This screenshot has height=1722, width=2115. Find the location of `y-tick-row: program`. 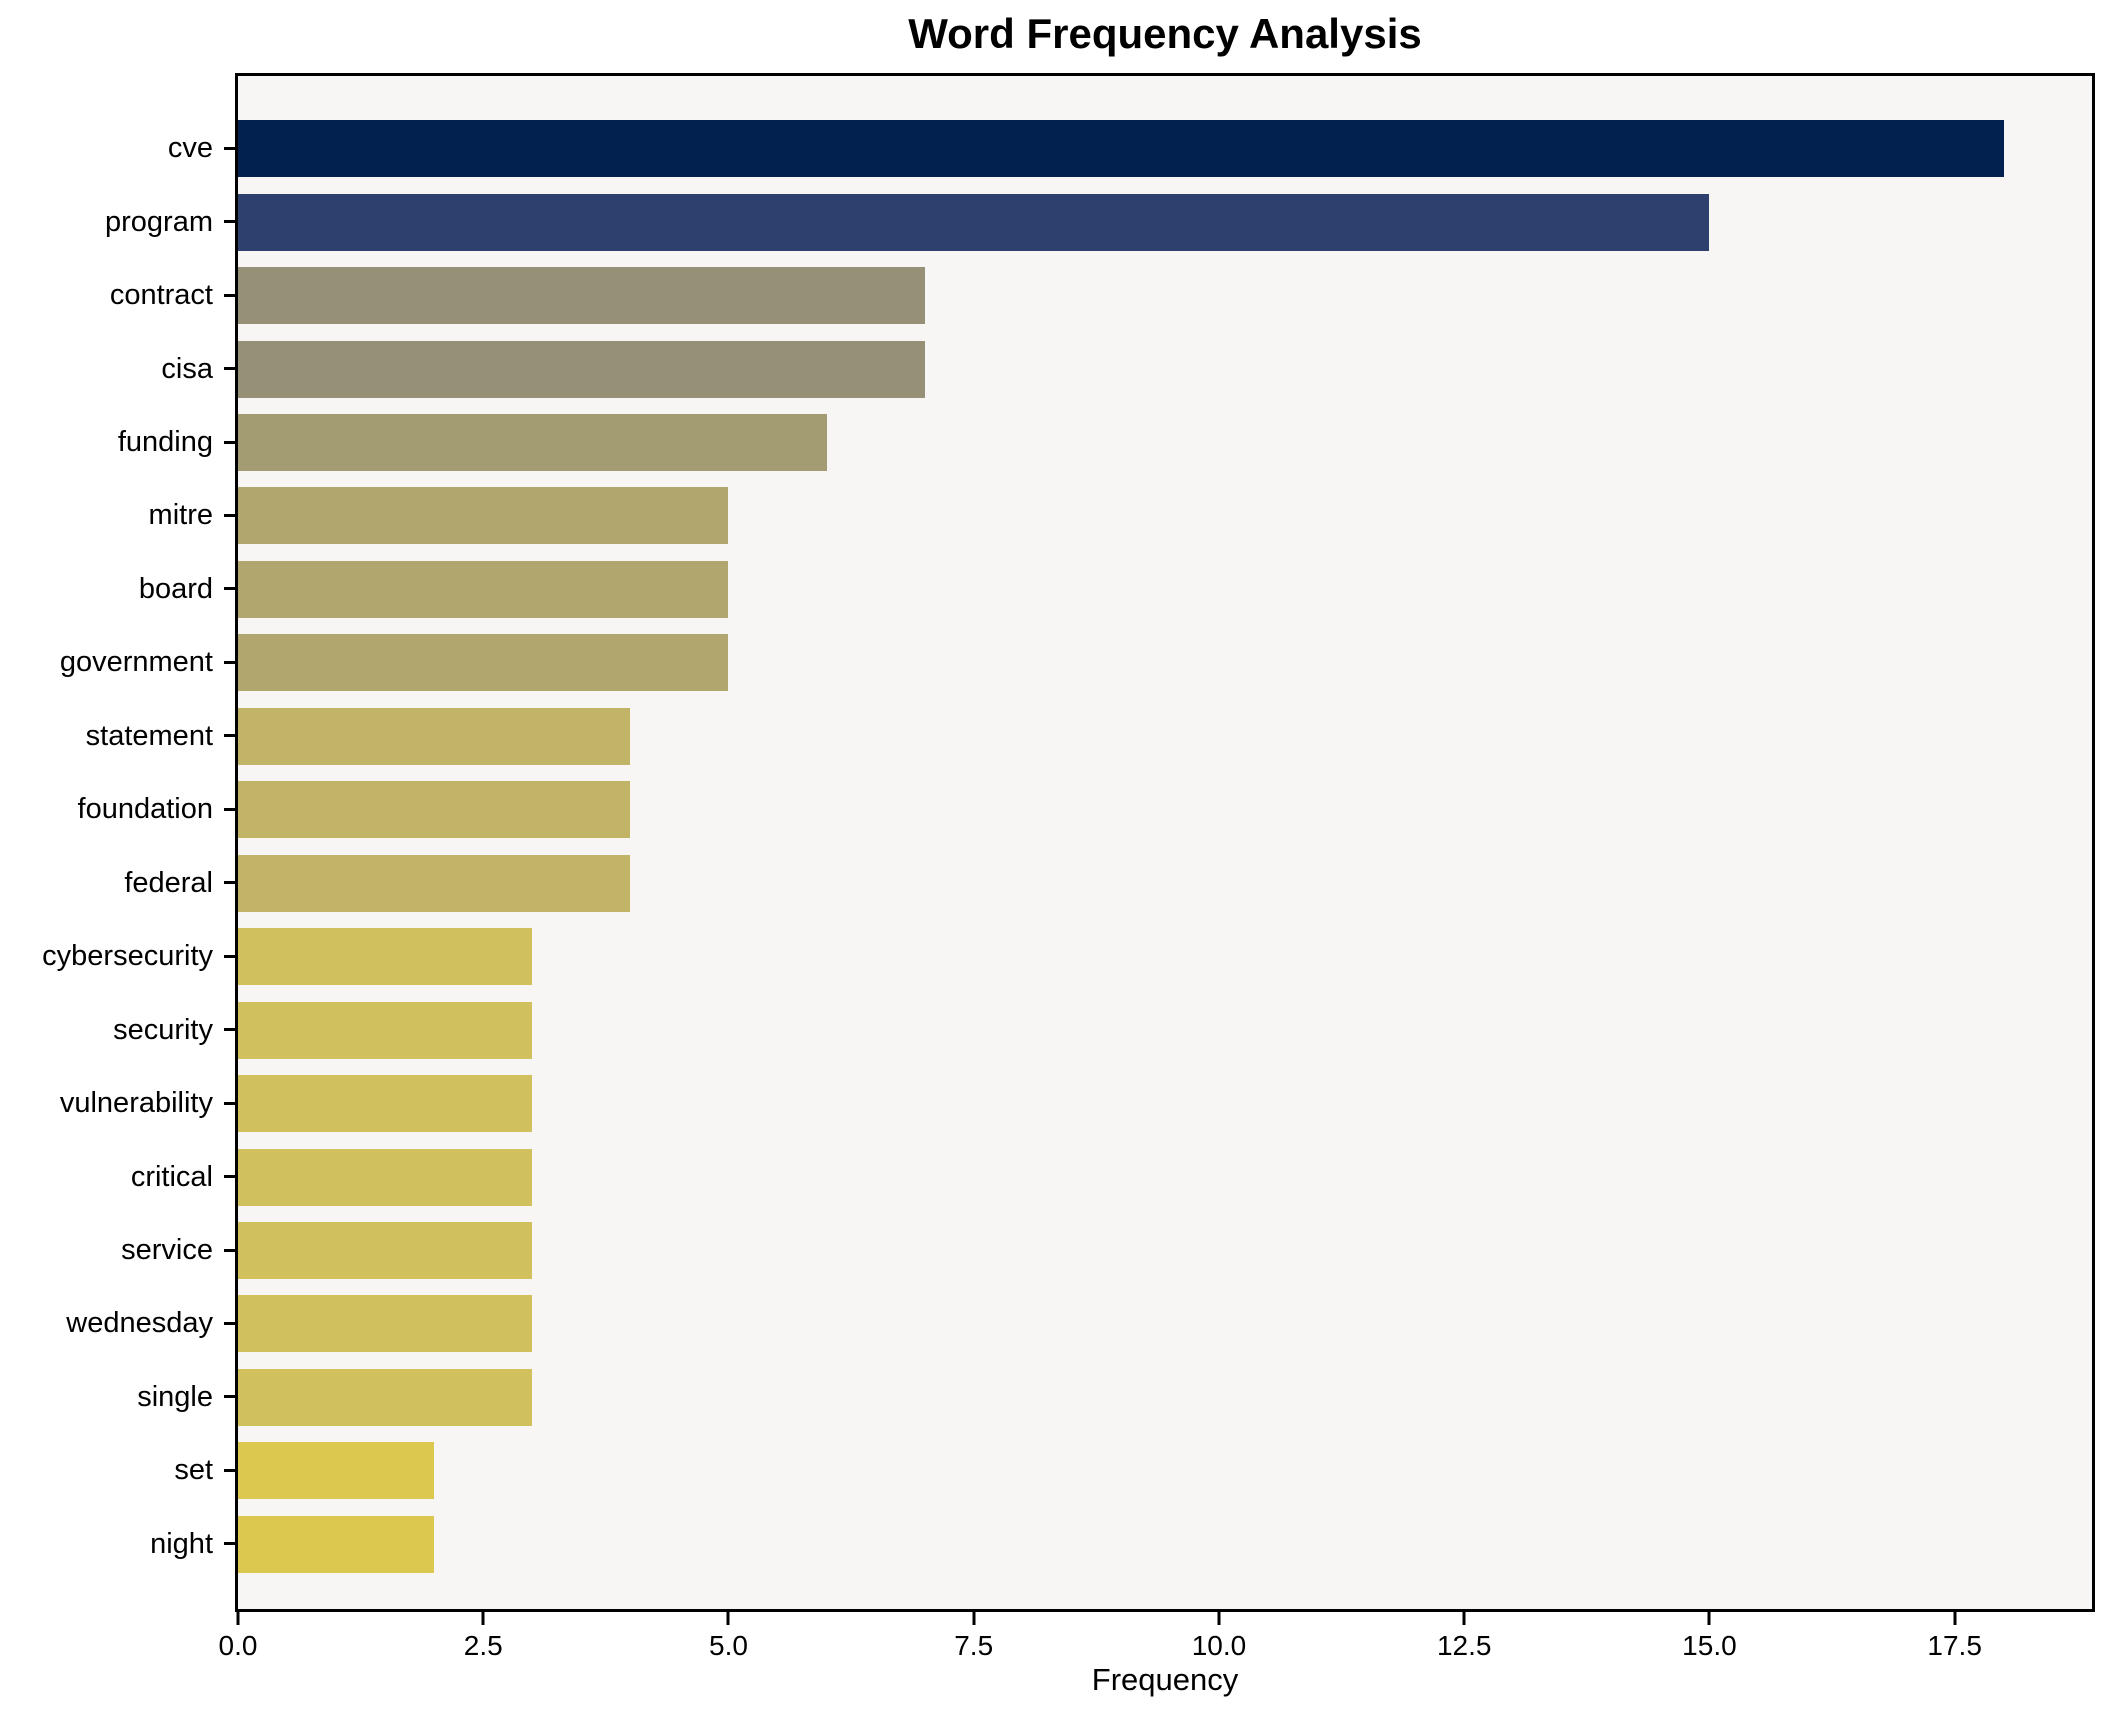

y-tick-row: program is located at coordinates (117, 221).